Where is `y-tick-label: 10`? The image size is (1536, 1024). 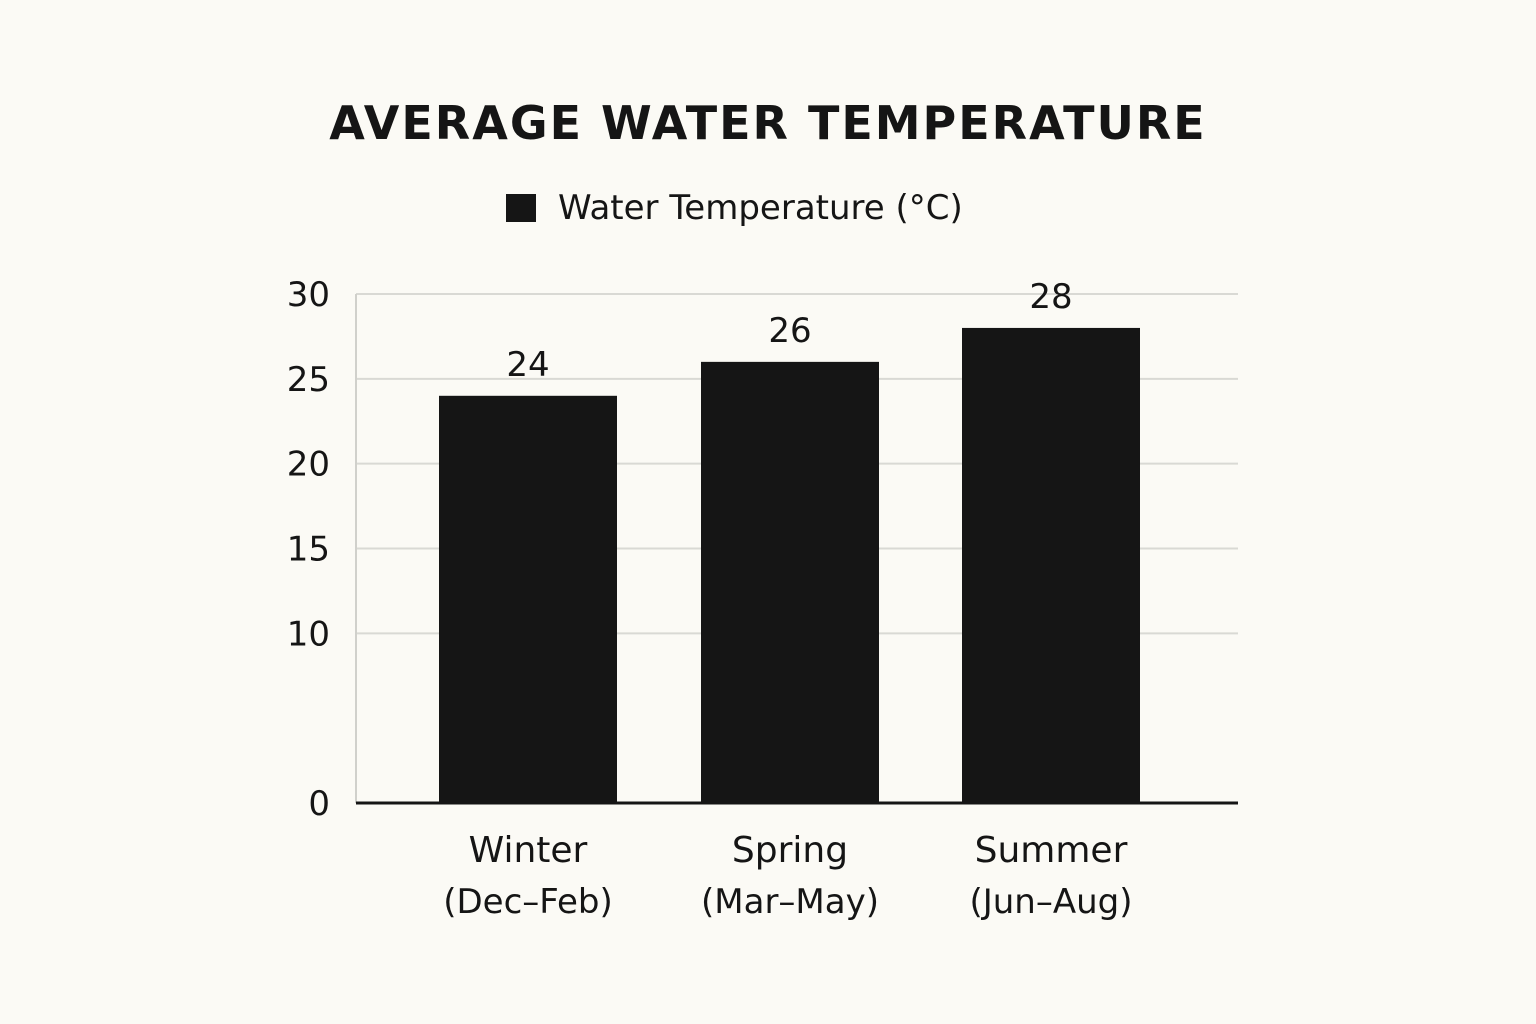
y-tick-label: 10 is located at coordinates (308, 634).